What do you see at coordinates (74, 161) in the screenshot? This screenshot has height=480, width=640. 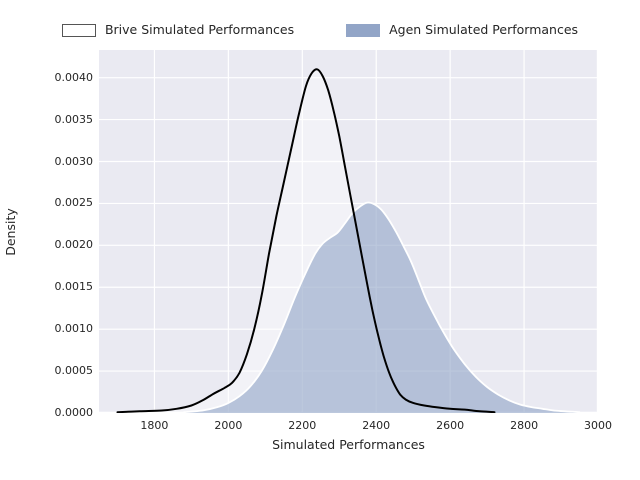 I see `y-tick-label: 0.0030` at bounding box center [74, 161].